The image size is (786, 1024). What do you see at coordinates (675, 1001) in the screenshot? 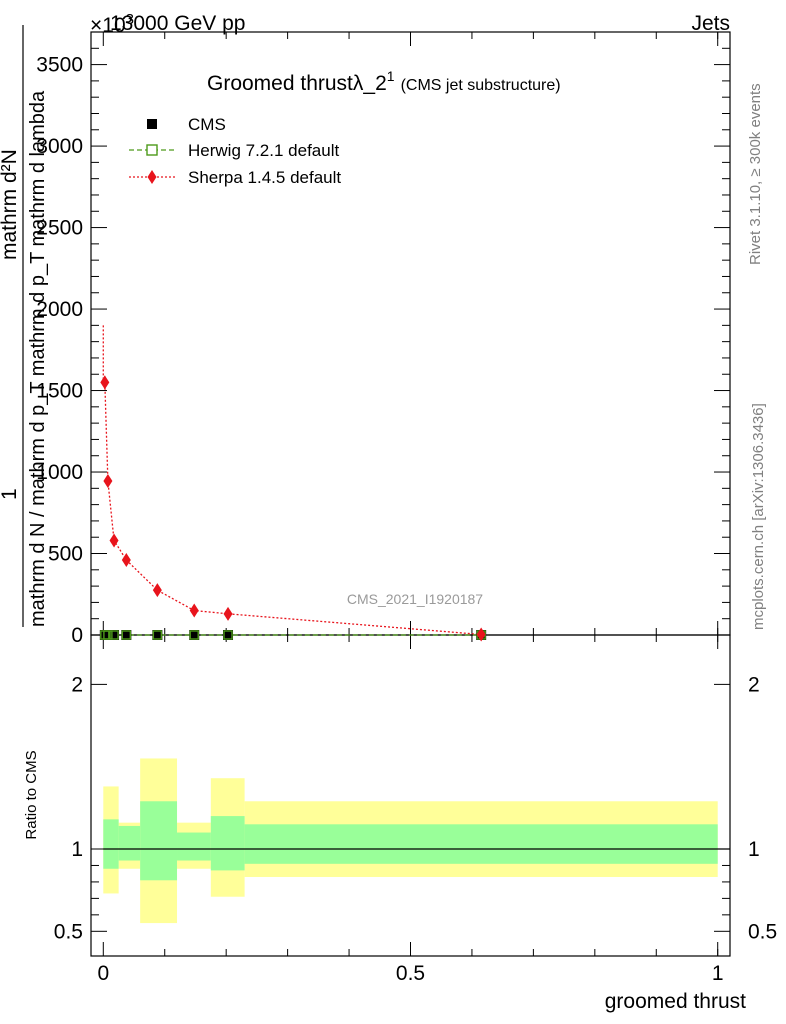
I see `x-axis-label: groomed thrust` at bounding box center [675, 1001].